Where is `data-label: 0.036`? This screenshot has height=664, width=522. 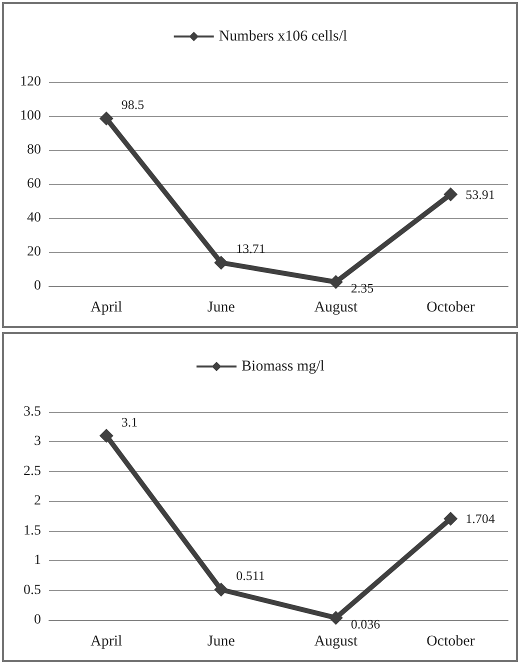 data-label: 0.036 is located at coordinates (365, 624).